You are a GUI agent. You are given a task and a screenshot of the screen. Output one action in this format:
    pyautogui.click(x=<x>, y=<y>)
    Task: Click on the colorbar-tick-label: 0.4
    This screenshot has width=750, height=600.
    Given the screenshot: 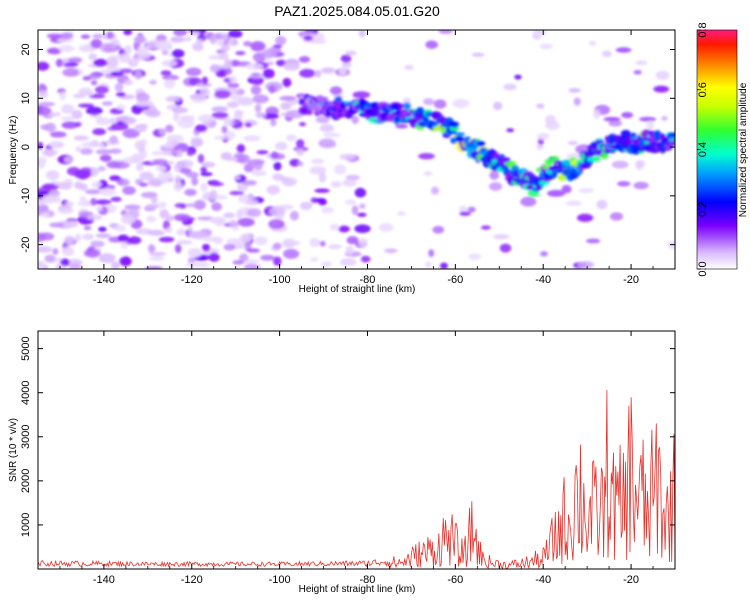 What is the action you would take?
    pyautogui.click(x=703, y=149)
    